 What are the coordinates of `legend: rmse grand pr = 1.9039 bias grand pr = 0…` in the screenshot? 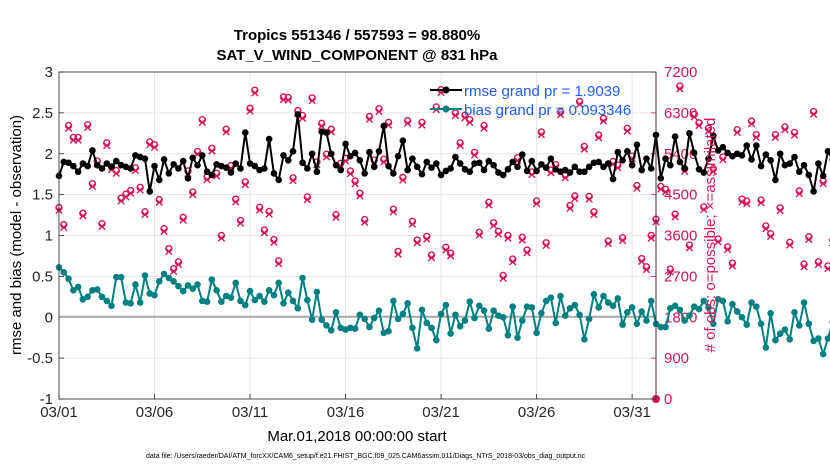 It's located at (530, 101).